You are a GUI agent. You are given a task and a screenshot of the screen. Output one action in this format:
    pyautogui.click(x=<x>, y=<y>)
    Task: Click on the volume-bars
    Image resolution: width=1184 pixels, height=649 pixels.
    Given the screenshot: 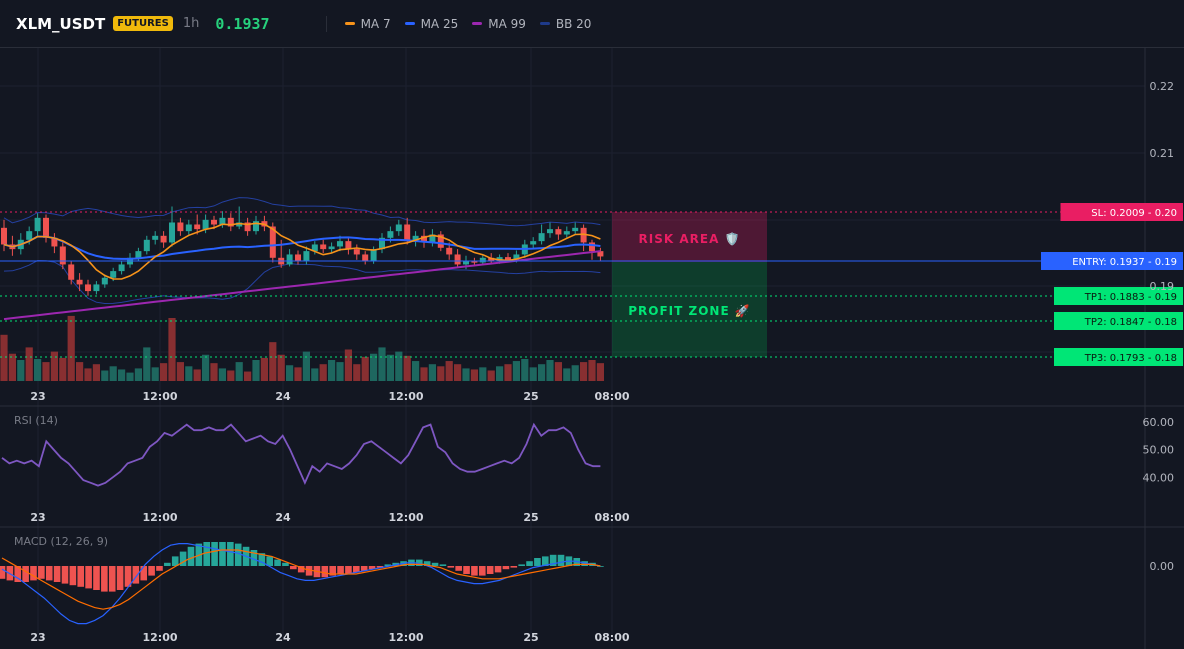 What is the action you would take?
    pyautogui.click(x=302, y=348)
    